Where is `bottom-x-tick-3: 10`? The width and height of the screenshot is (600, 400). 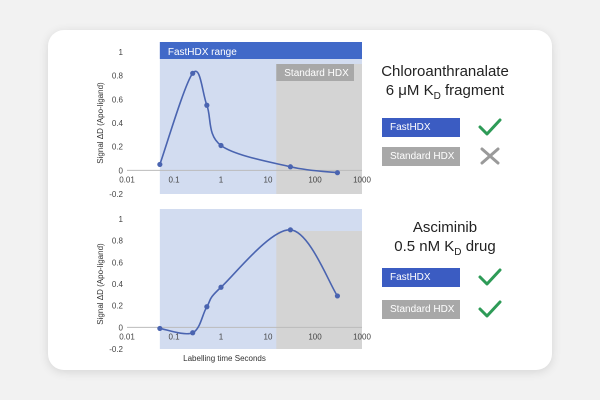
bottom-x-tick-3: 10 is located at coordinates (268, 336).